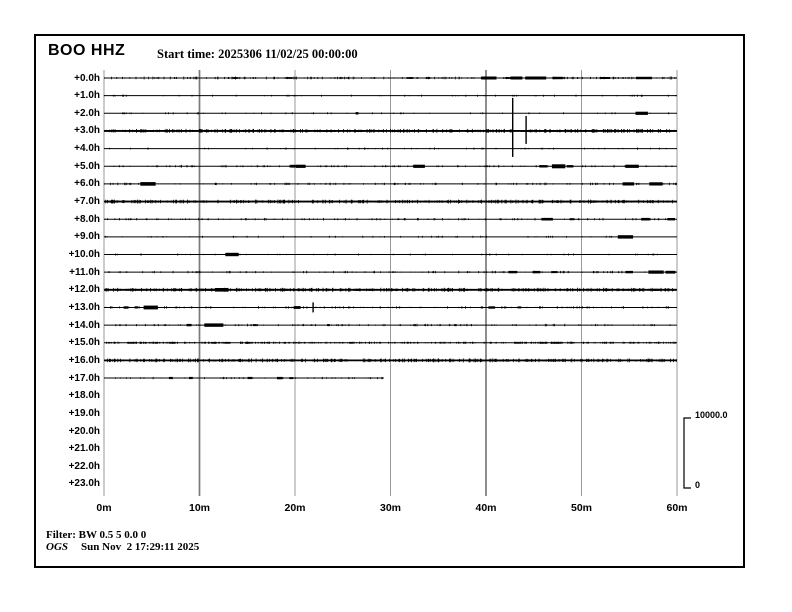 The width and height of the screenshot is (792, 612). I want to click on scale-max-label: 10000.0, so click(711, 415).